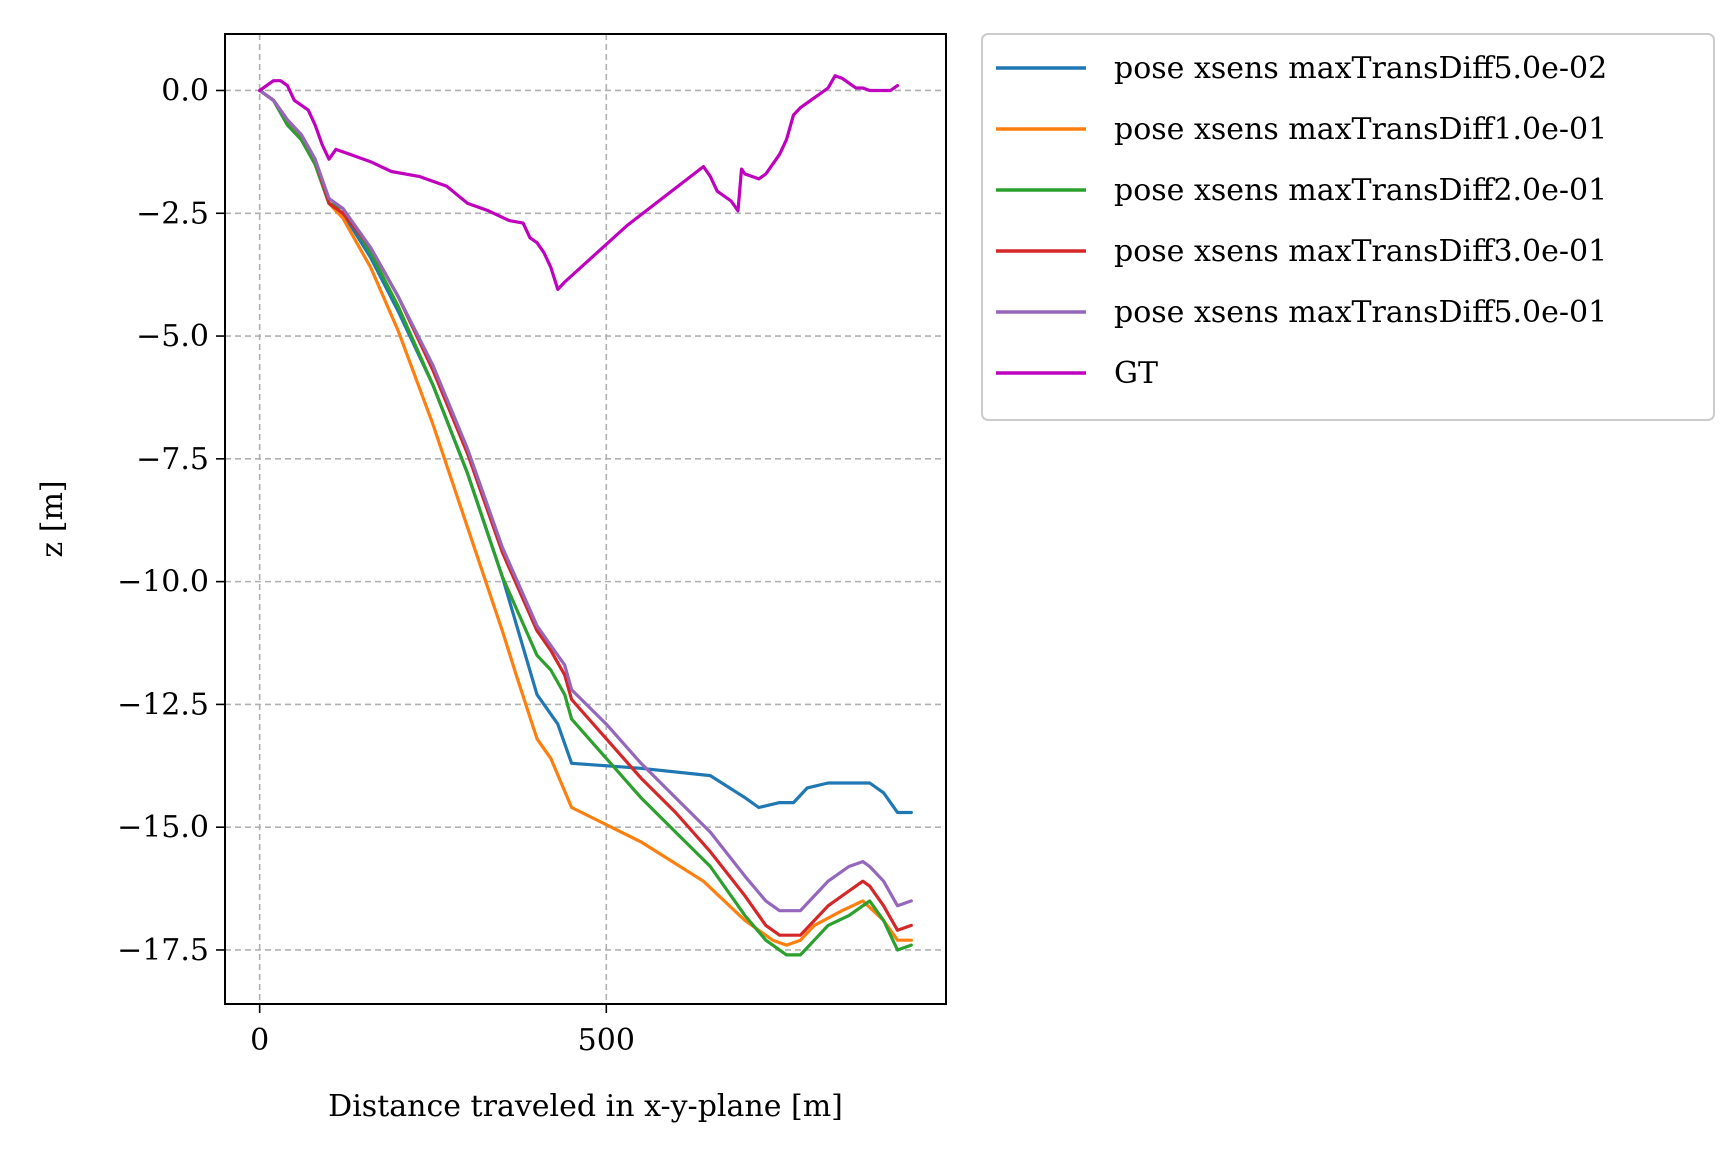 This screenshot has height=1165, width=1735. What do you see at coordinates (163, 827) in the screenshot?
I see `y-tick-label: −15.0` at bounding box center [163, 827].